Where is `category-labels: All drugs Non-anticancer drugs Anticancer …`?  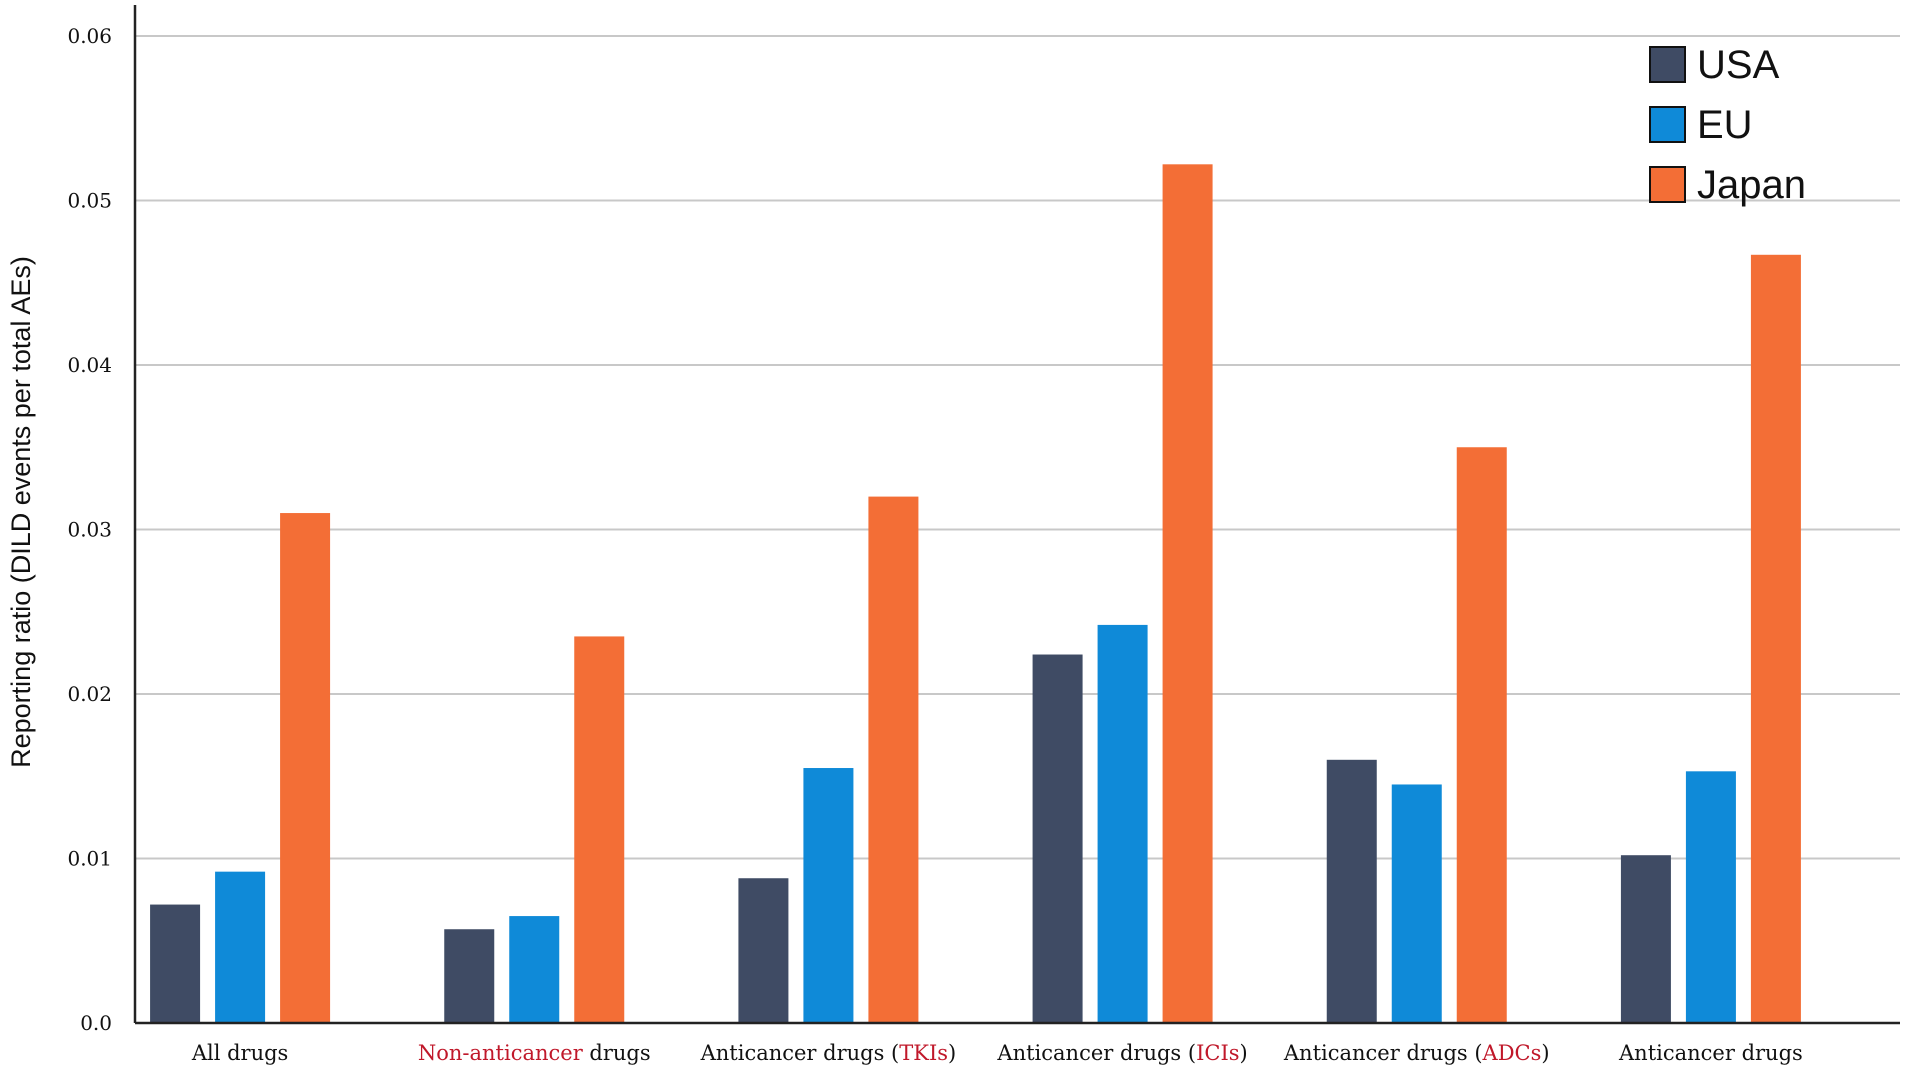
category-labels: All drugs Non-anticancer drugs Anticancer … is located at coordinates (997, 1053).